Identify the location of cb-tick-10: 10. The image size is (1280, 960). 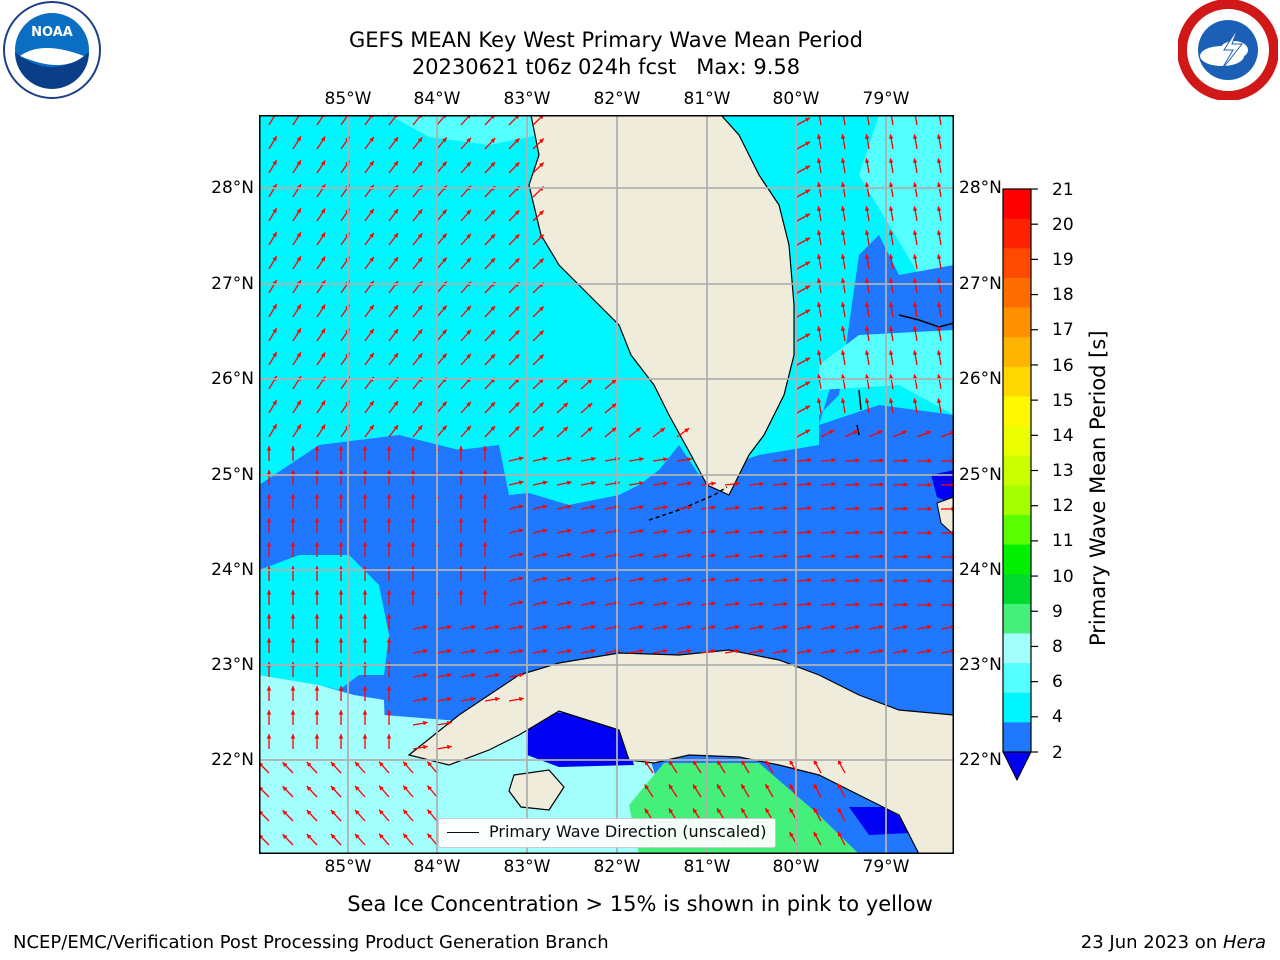
(1063, 577).